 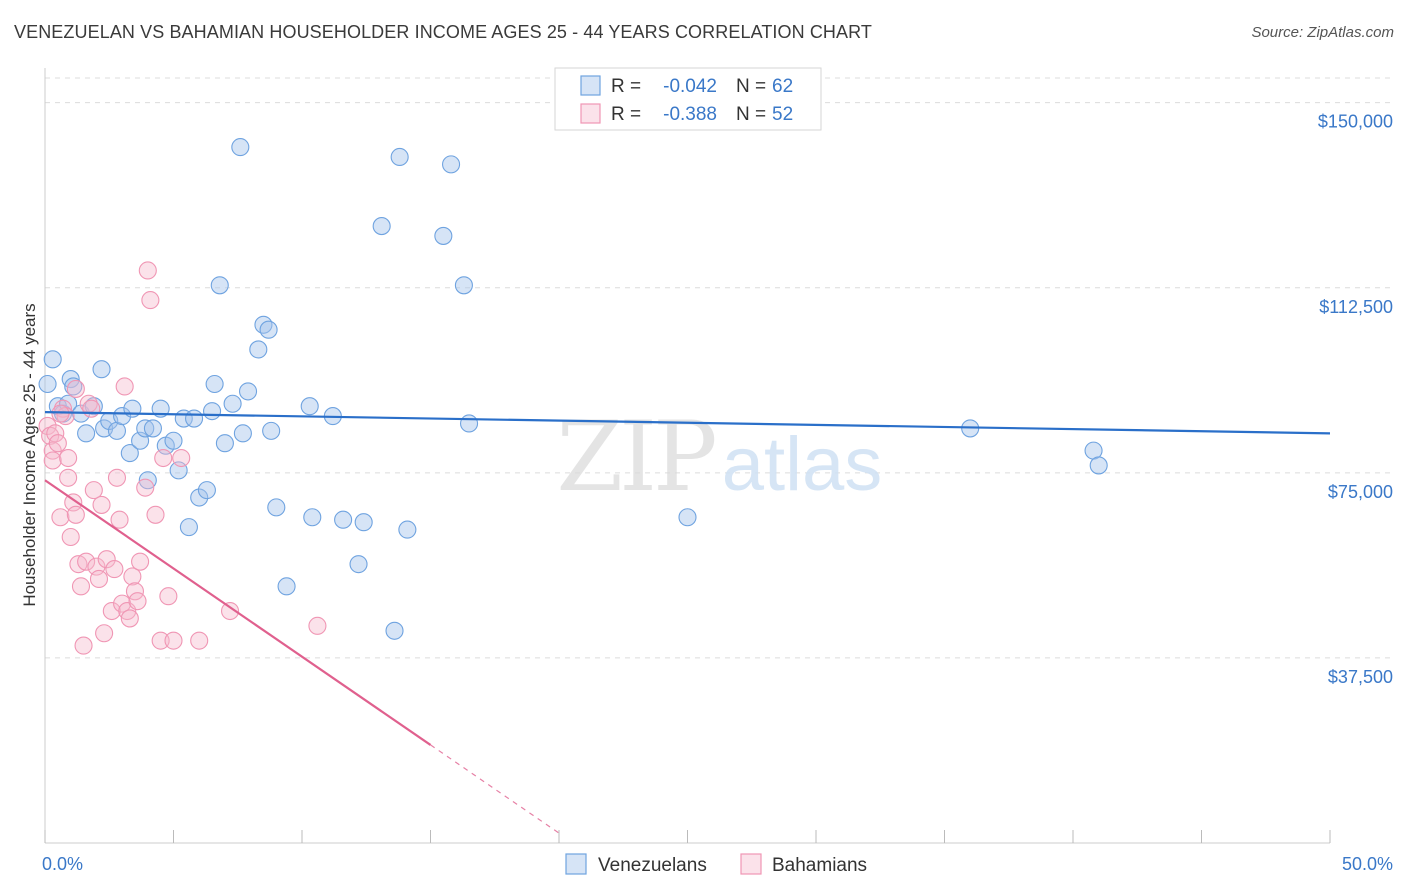 What do you see at coordinates (590, 113) in the screenshot?
I see `bahamian-swatch` at bounding box center [590, 113].